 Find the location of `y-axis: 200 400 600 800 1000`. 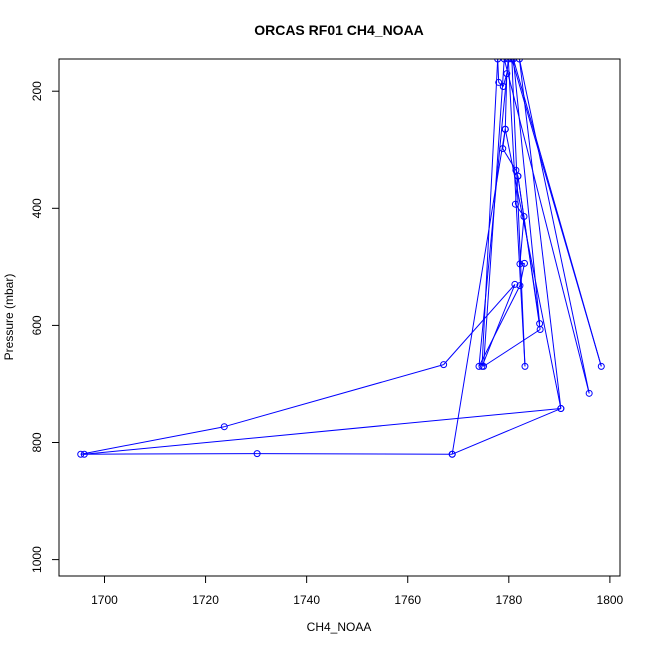

y-axis: 200 400 600 800 1000 is located at coordinates (44, 327).